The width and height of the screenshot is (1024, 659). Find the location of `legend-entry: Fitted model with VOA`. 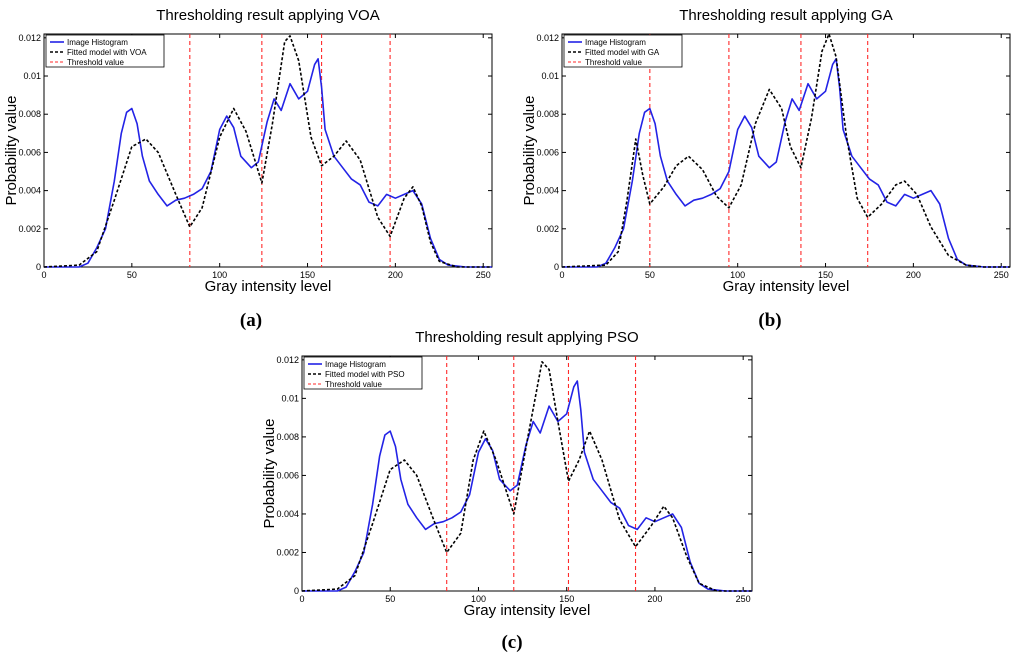

legend-entry: Fitted model with VOA is located at coordinates (107, 52).